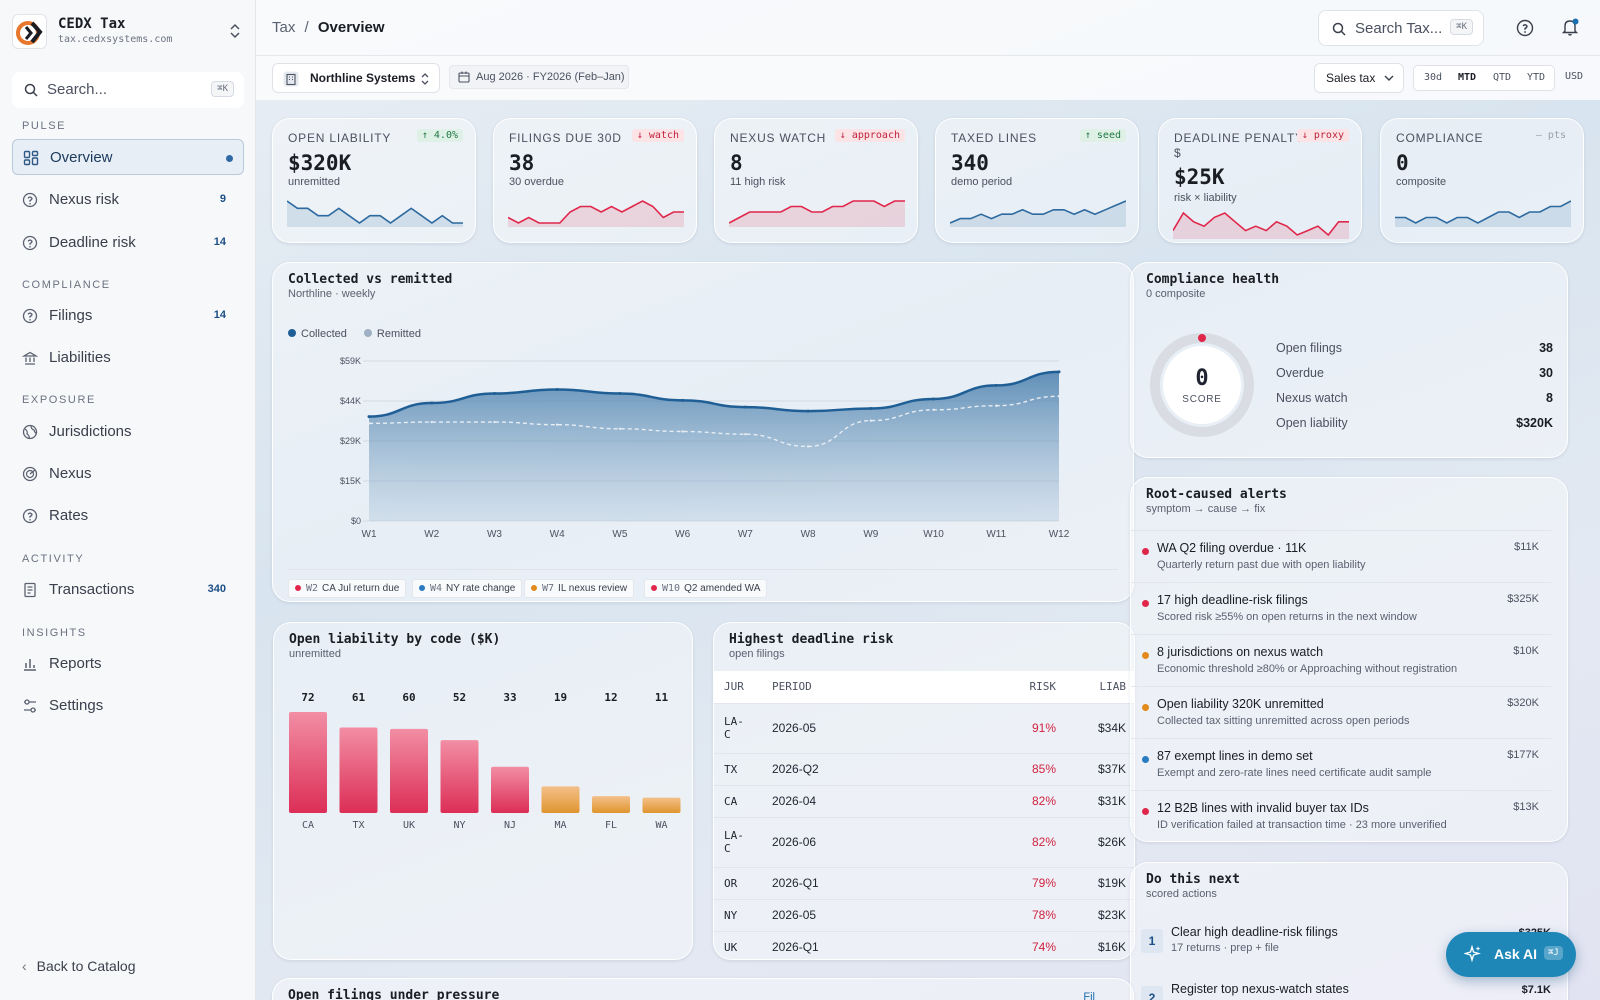 The image size is (1600, 1000). I want to click on cell-text: 85%, so click(1043, 769).